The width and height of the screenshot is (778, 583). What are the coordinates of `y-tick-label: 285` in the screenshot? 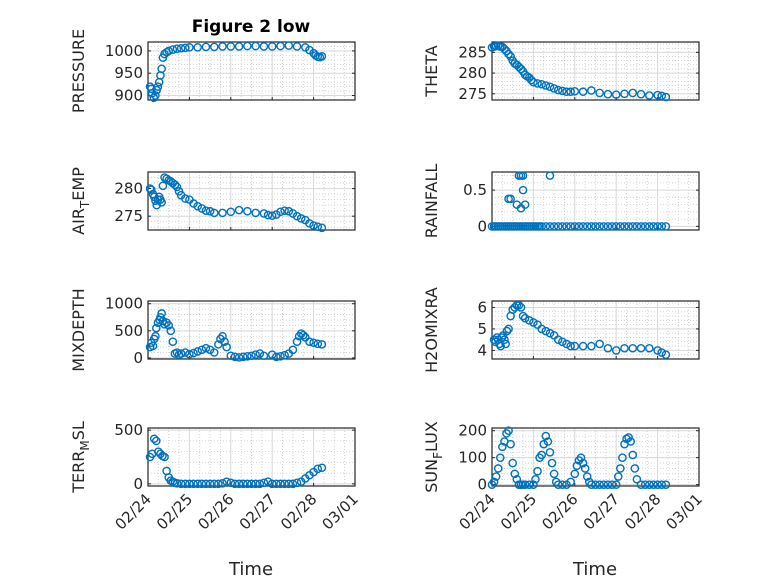 It's located at (472, 52).